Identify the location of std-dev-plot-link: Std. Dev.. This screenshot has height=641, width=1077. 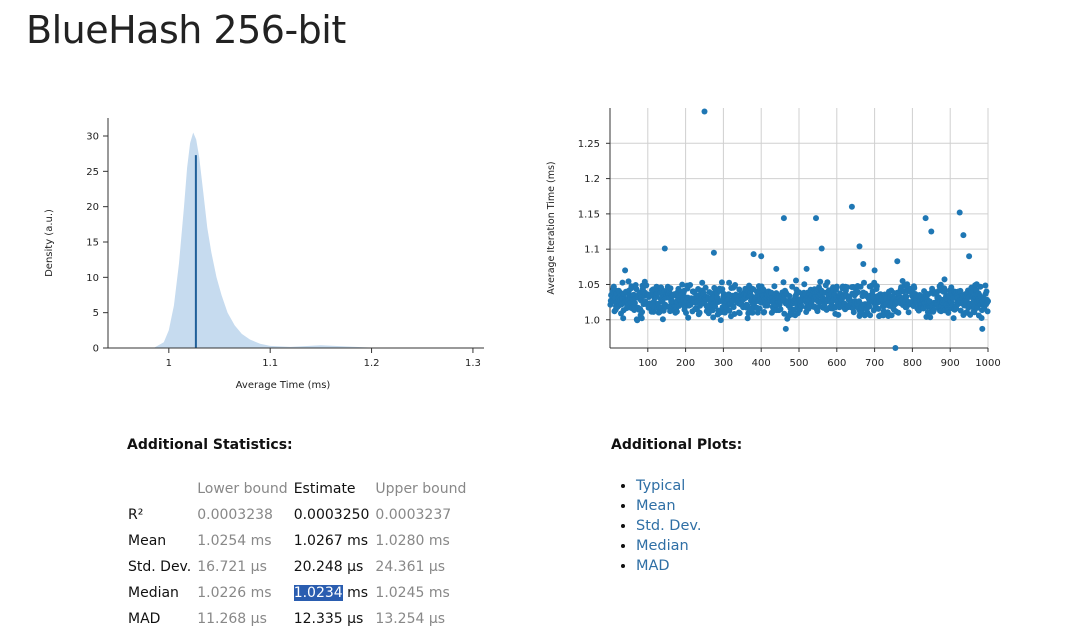
(669, 526).